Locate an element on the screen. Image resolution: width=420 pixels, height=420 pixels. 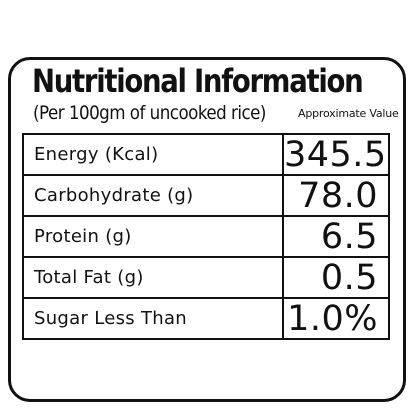
table-row: Sugar Less Than 1.0% is located at coordinates (206, 318).